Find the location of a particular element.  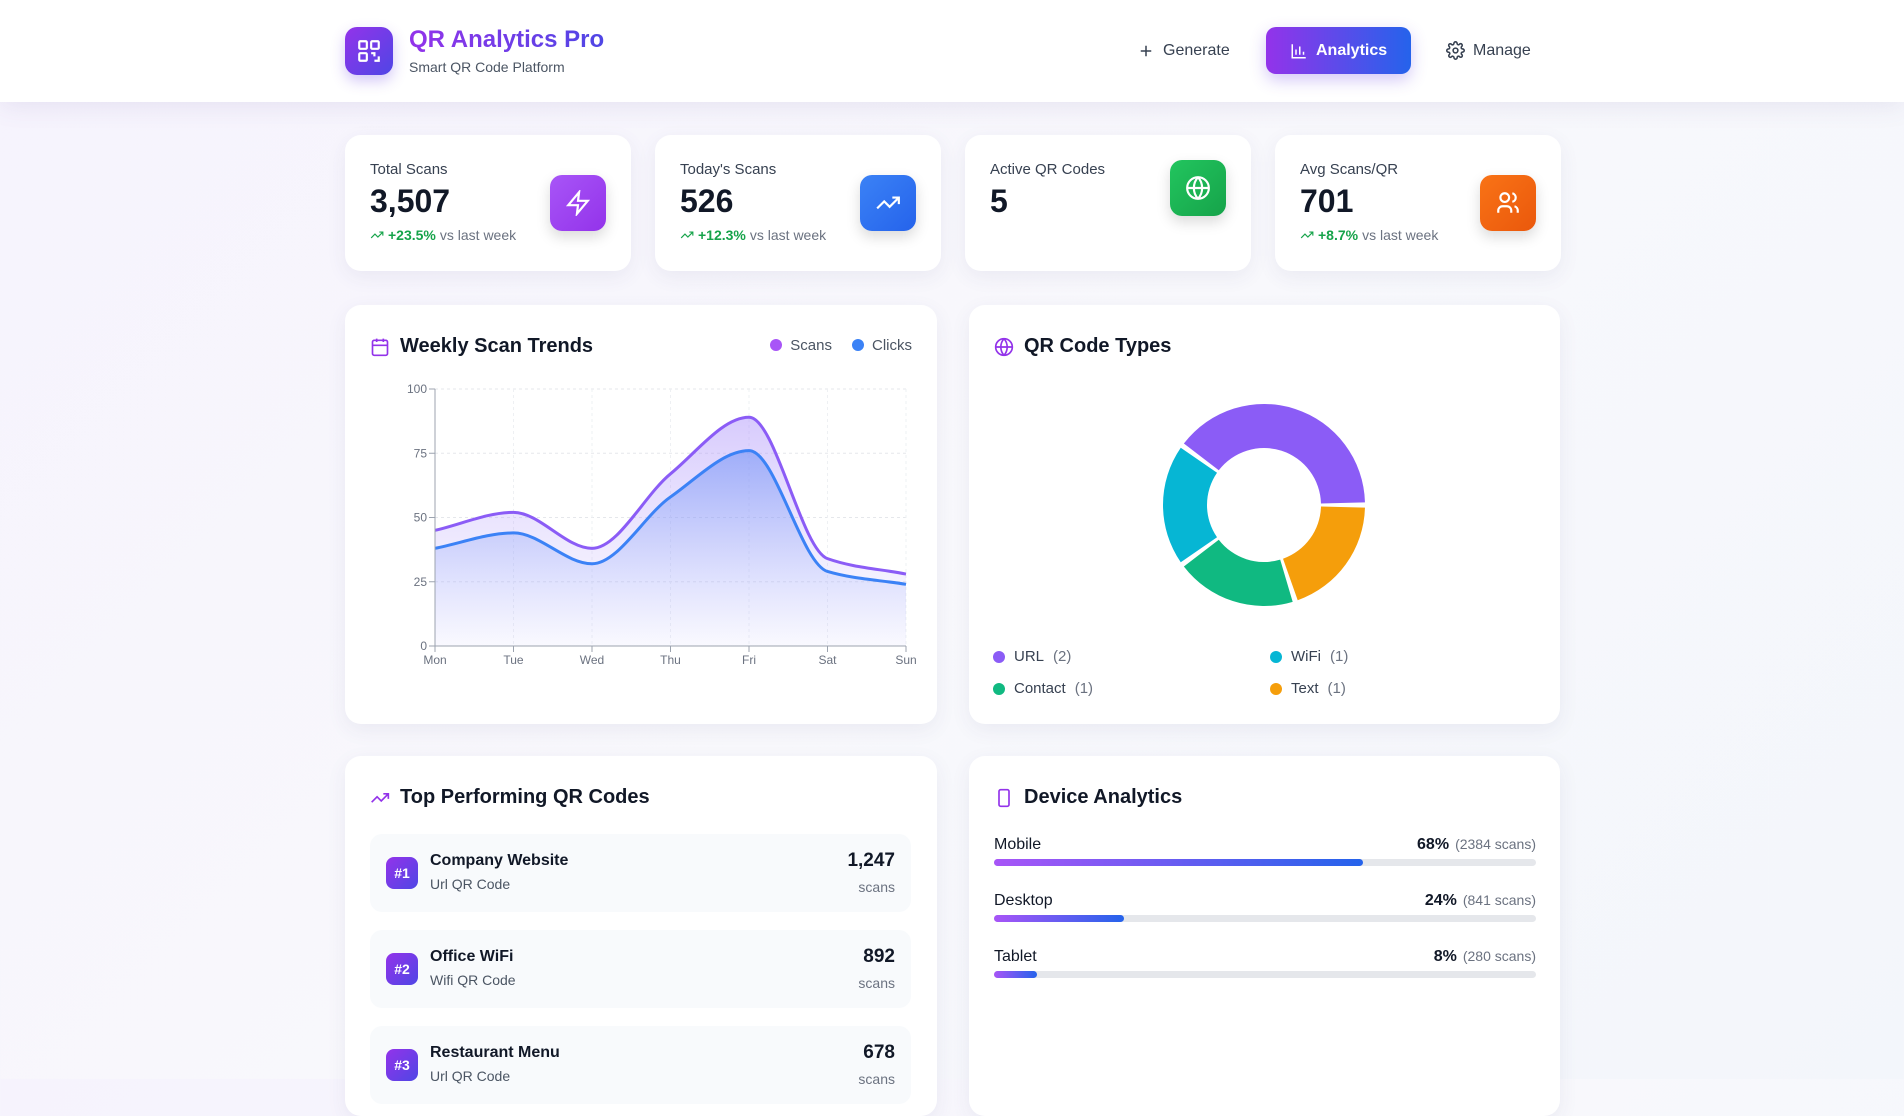

nav-analytics: Analytics is located at coordinates (1339, 50).